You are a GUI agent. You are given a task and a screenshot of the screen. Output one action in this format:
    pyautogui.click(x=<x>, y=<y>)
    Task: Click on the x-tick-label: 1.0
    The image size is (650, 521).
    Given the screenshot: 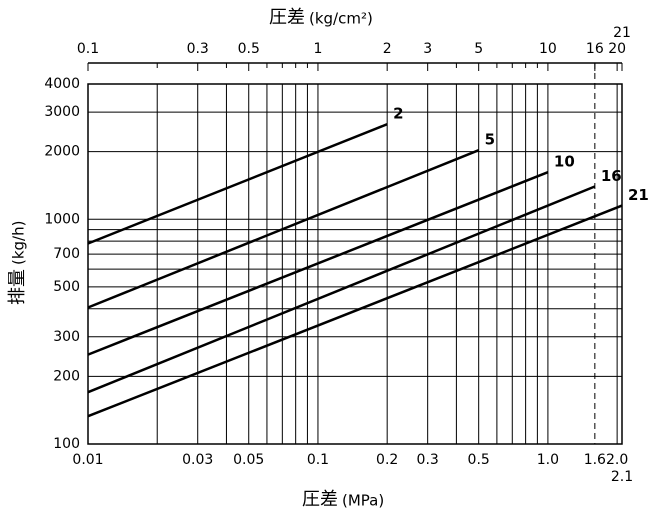 What is the action you would take?
    pyautogui.click(x=548, y=460)
    